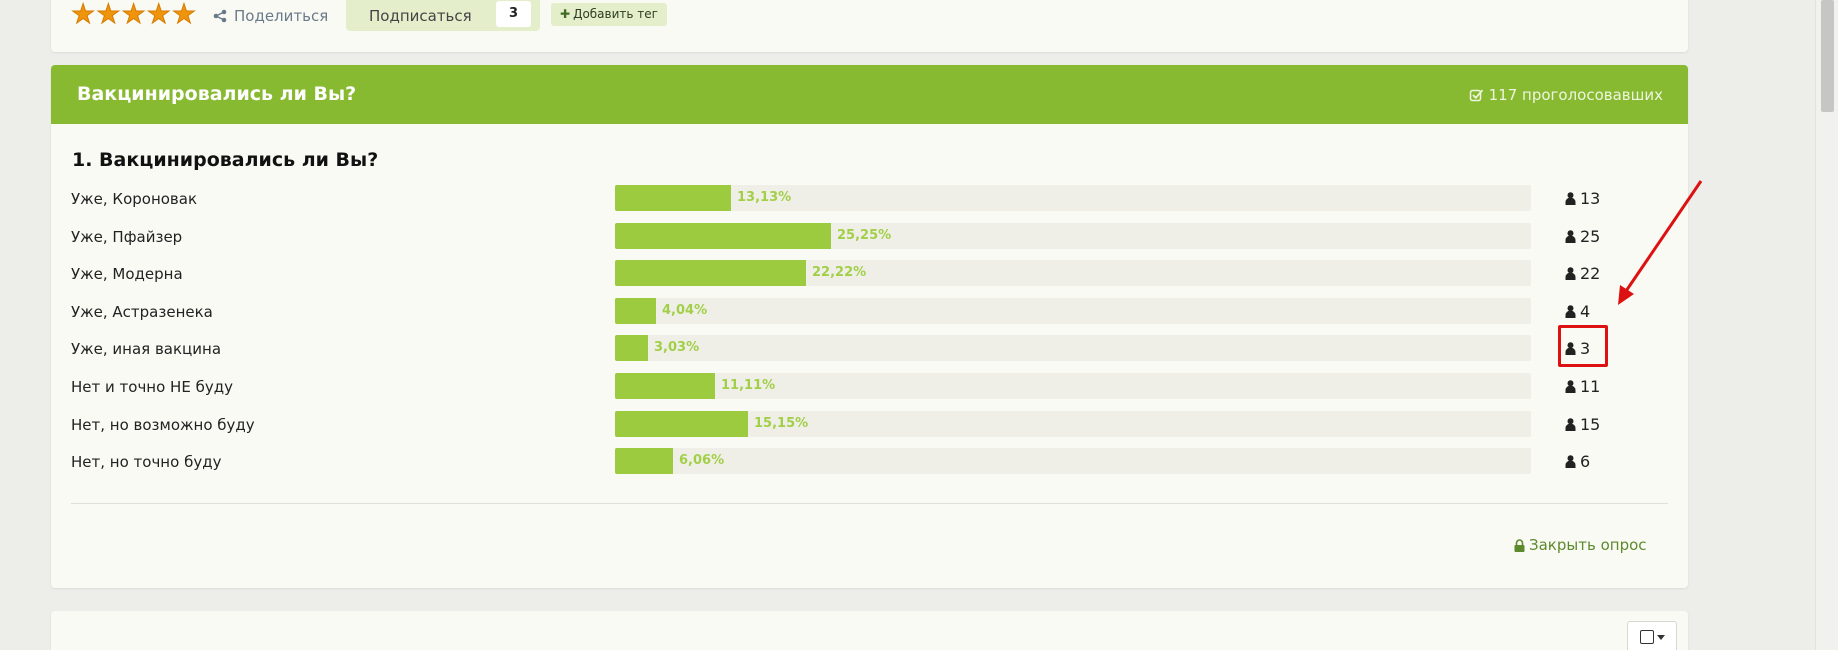 Image resolution: width=1838 pixels, height=650 pixels. What do you see at coordinates (1073, 424) in the screenshot?
I see `poll-option-bar-track: 15,15%` at bounding box center [1073, 424].